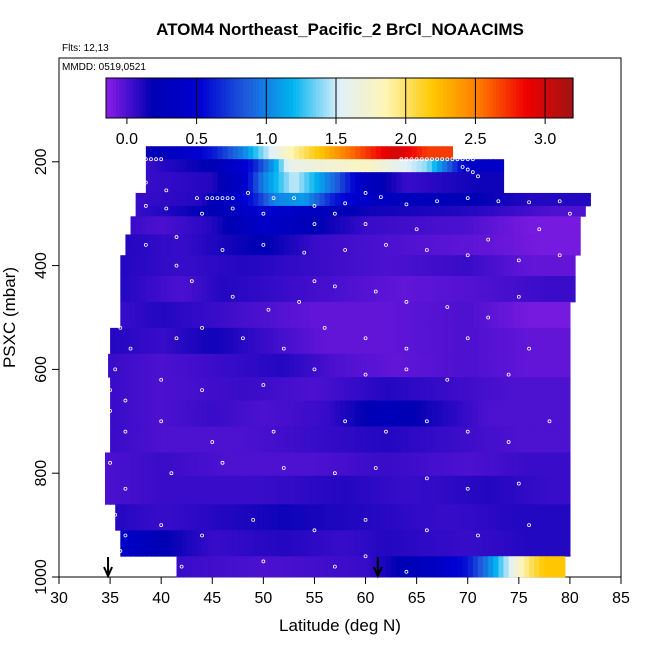 The image size is (650, 650). Describe the element at coordinates (196, 139) in the screenshot. I see `colorbar-tick-label: 0.5` at that location.